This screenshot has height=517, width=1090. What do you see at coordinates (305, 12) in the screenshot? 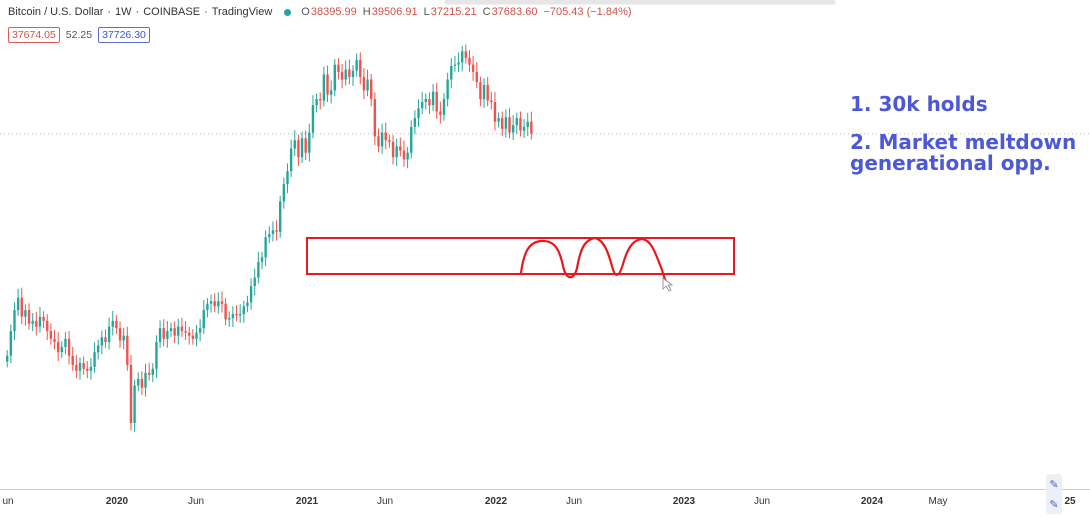
I see `open-label: O` at bounding box center [305, 12].